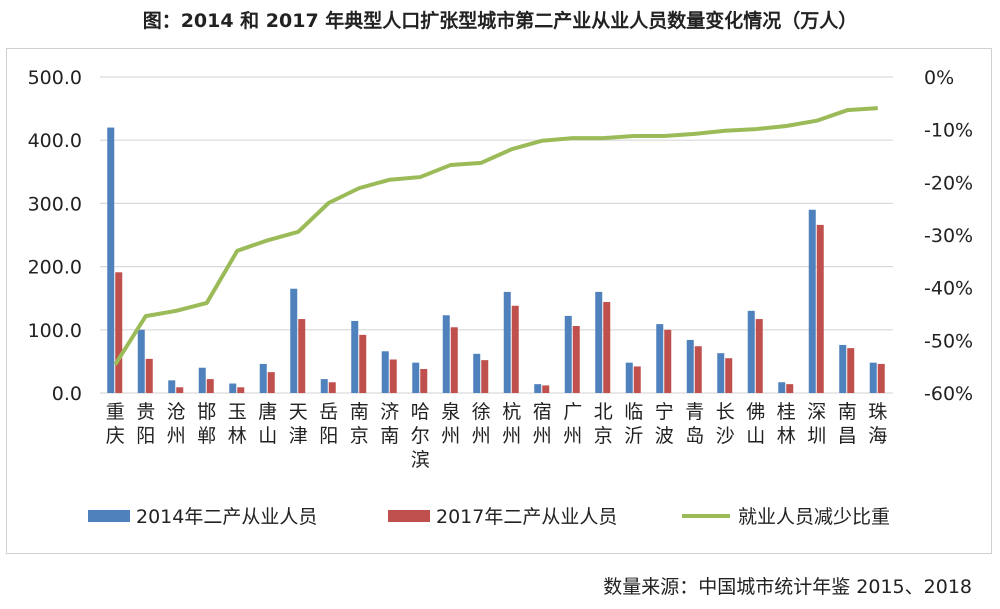 This screenshot has height=609, width=1000. Describe the element at coordinates (948, 394) in the screenshot. I see `right-tick-label: -60%` at that location.